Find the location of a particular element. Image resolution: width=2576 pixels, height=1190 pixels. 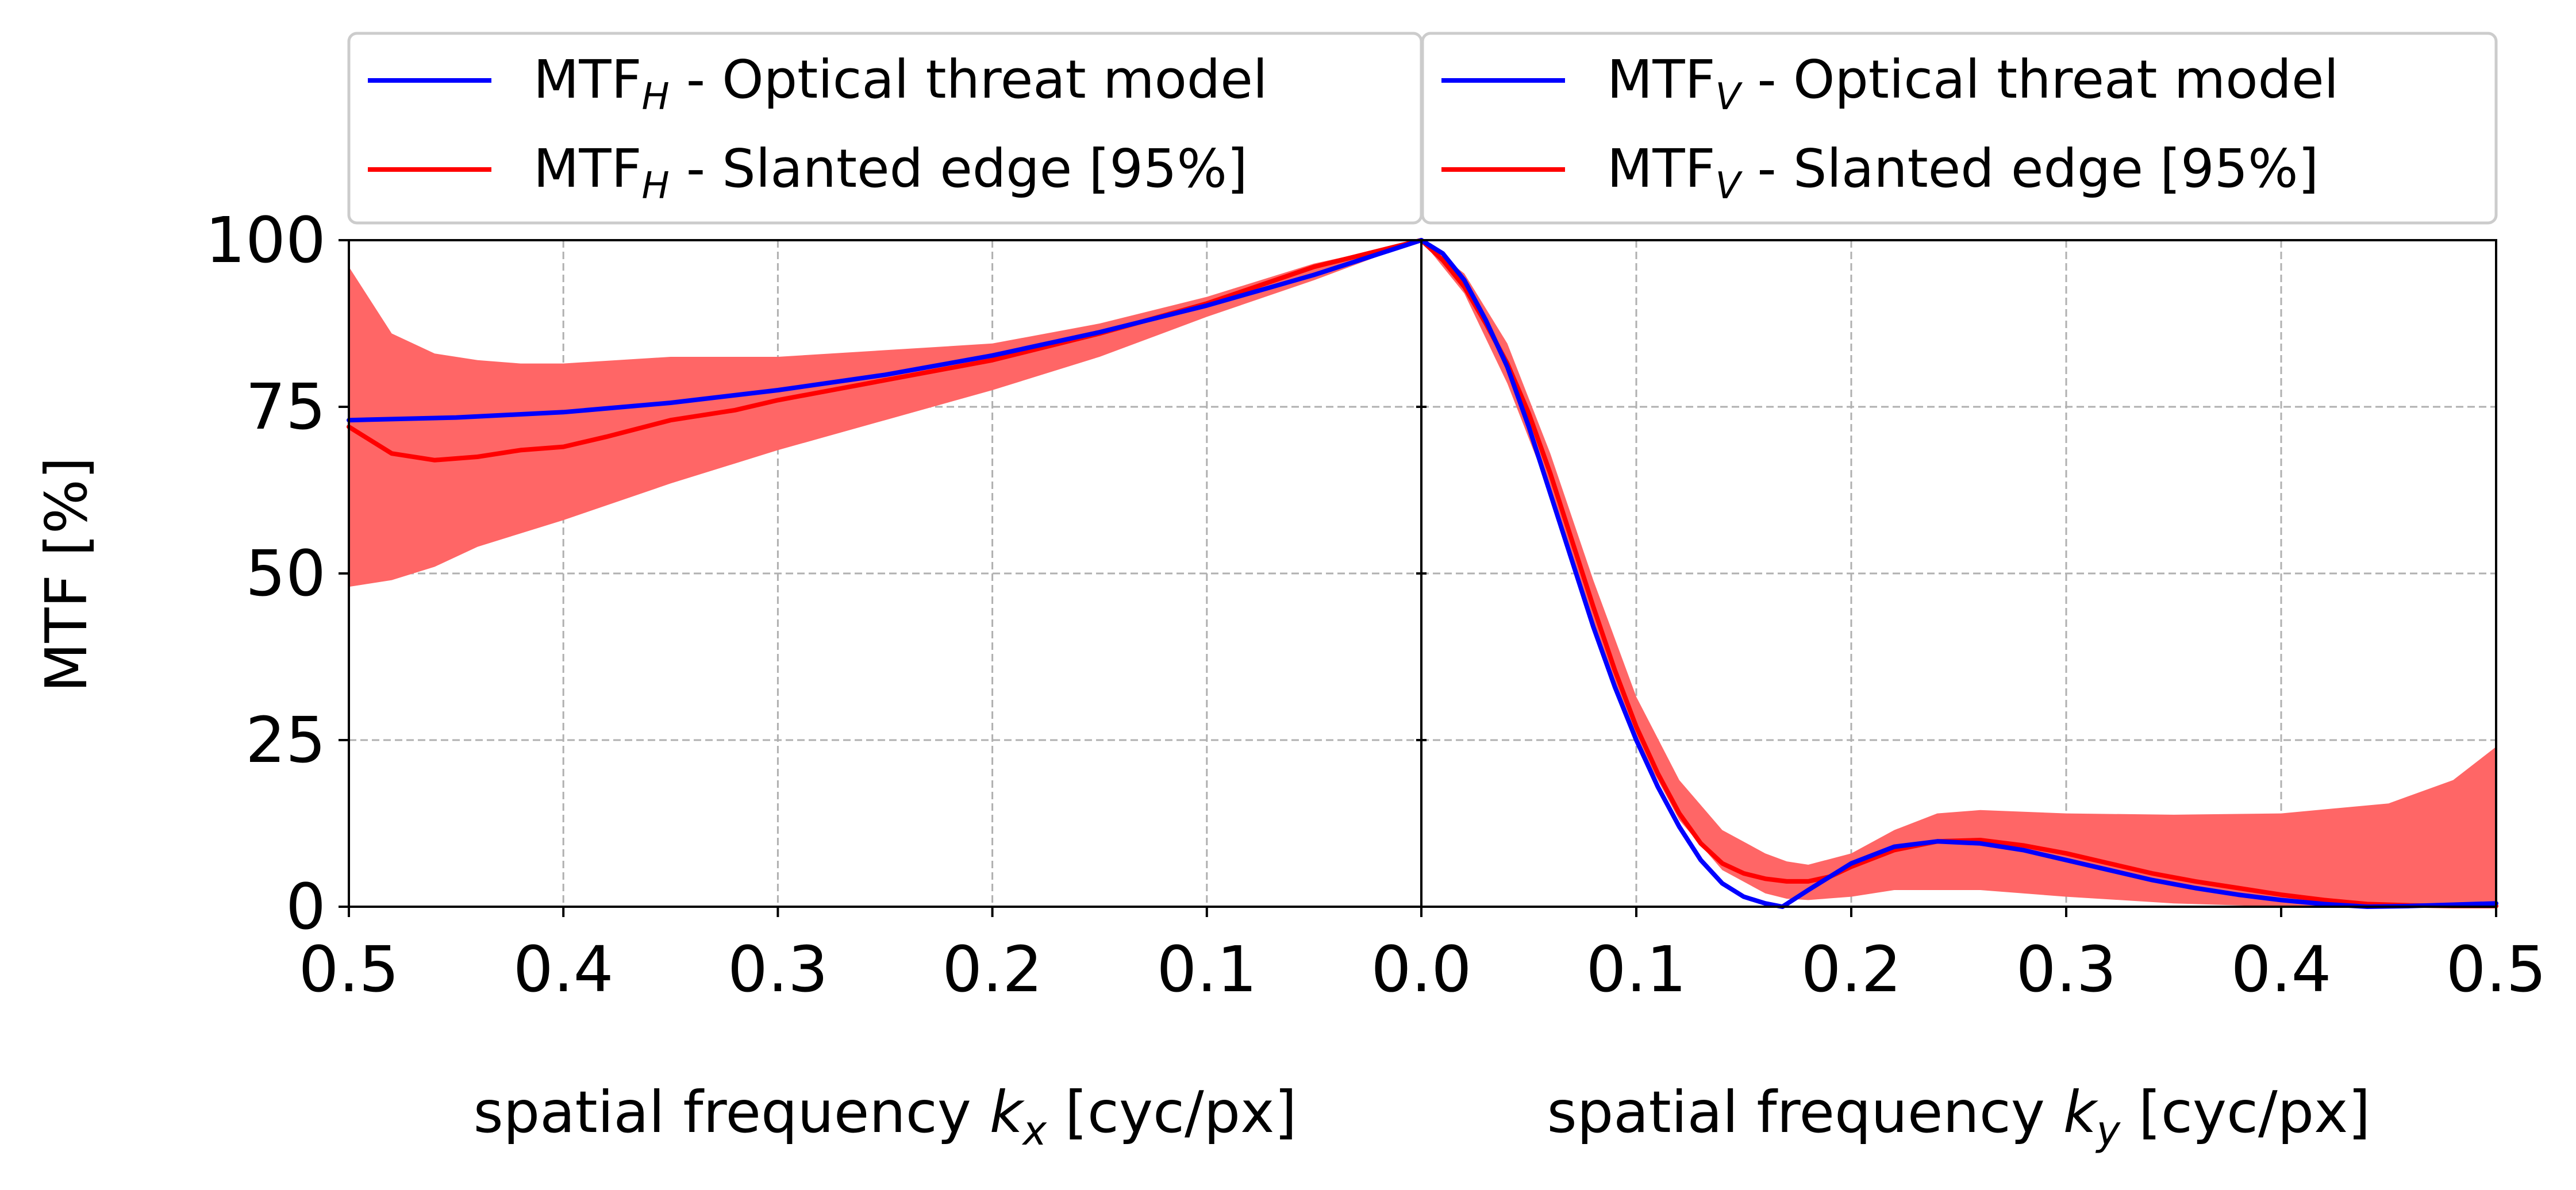

legend-left-entry-blue: MTFH - Optical threat model is located at coordinates (900, 83).